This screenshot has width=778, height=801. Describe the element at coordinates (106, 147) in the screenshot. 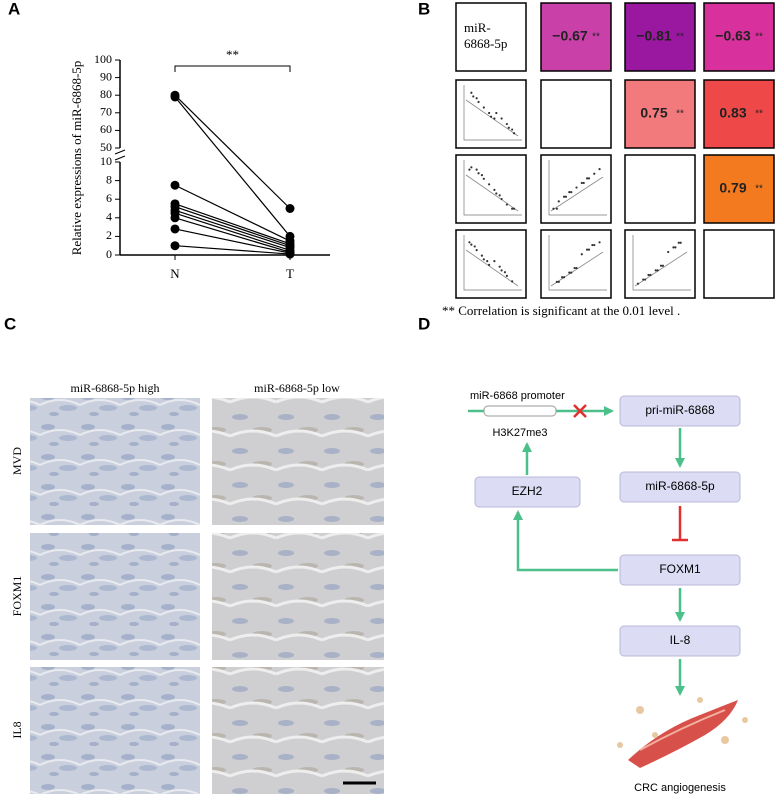

I see `y-tick-label: 50` at that location.